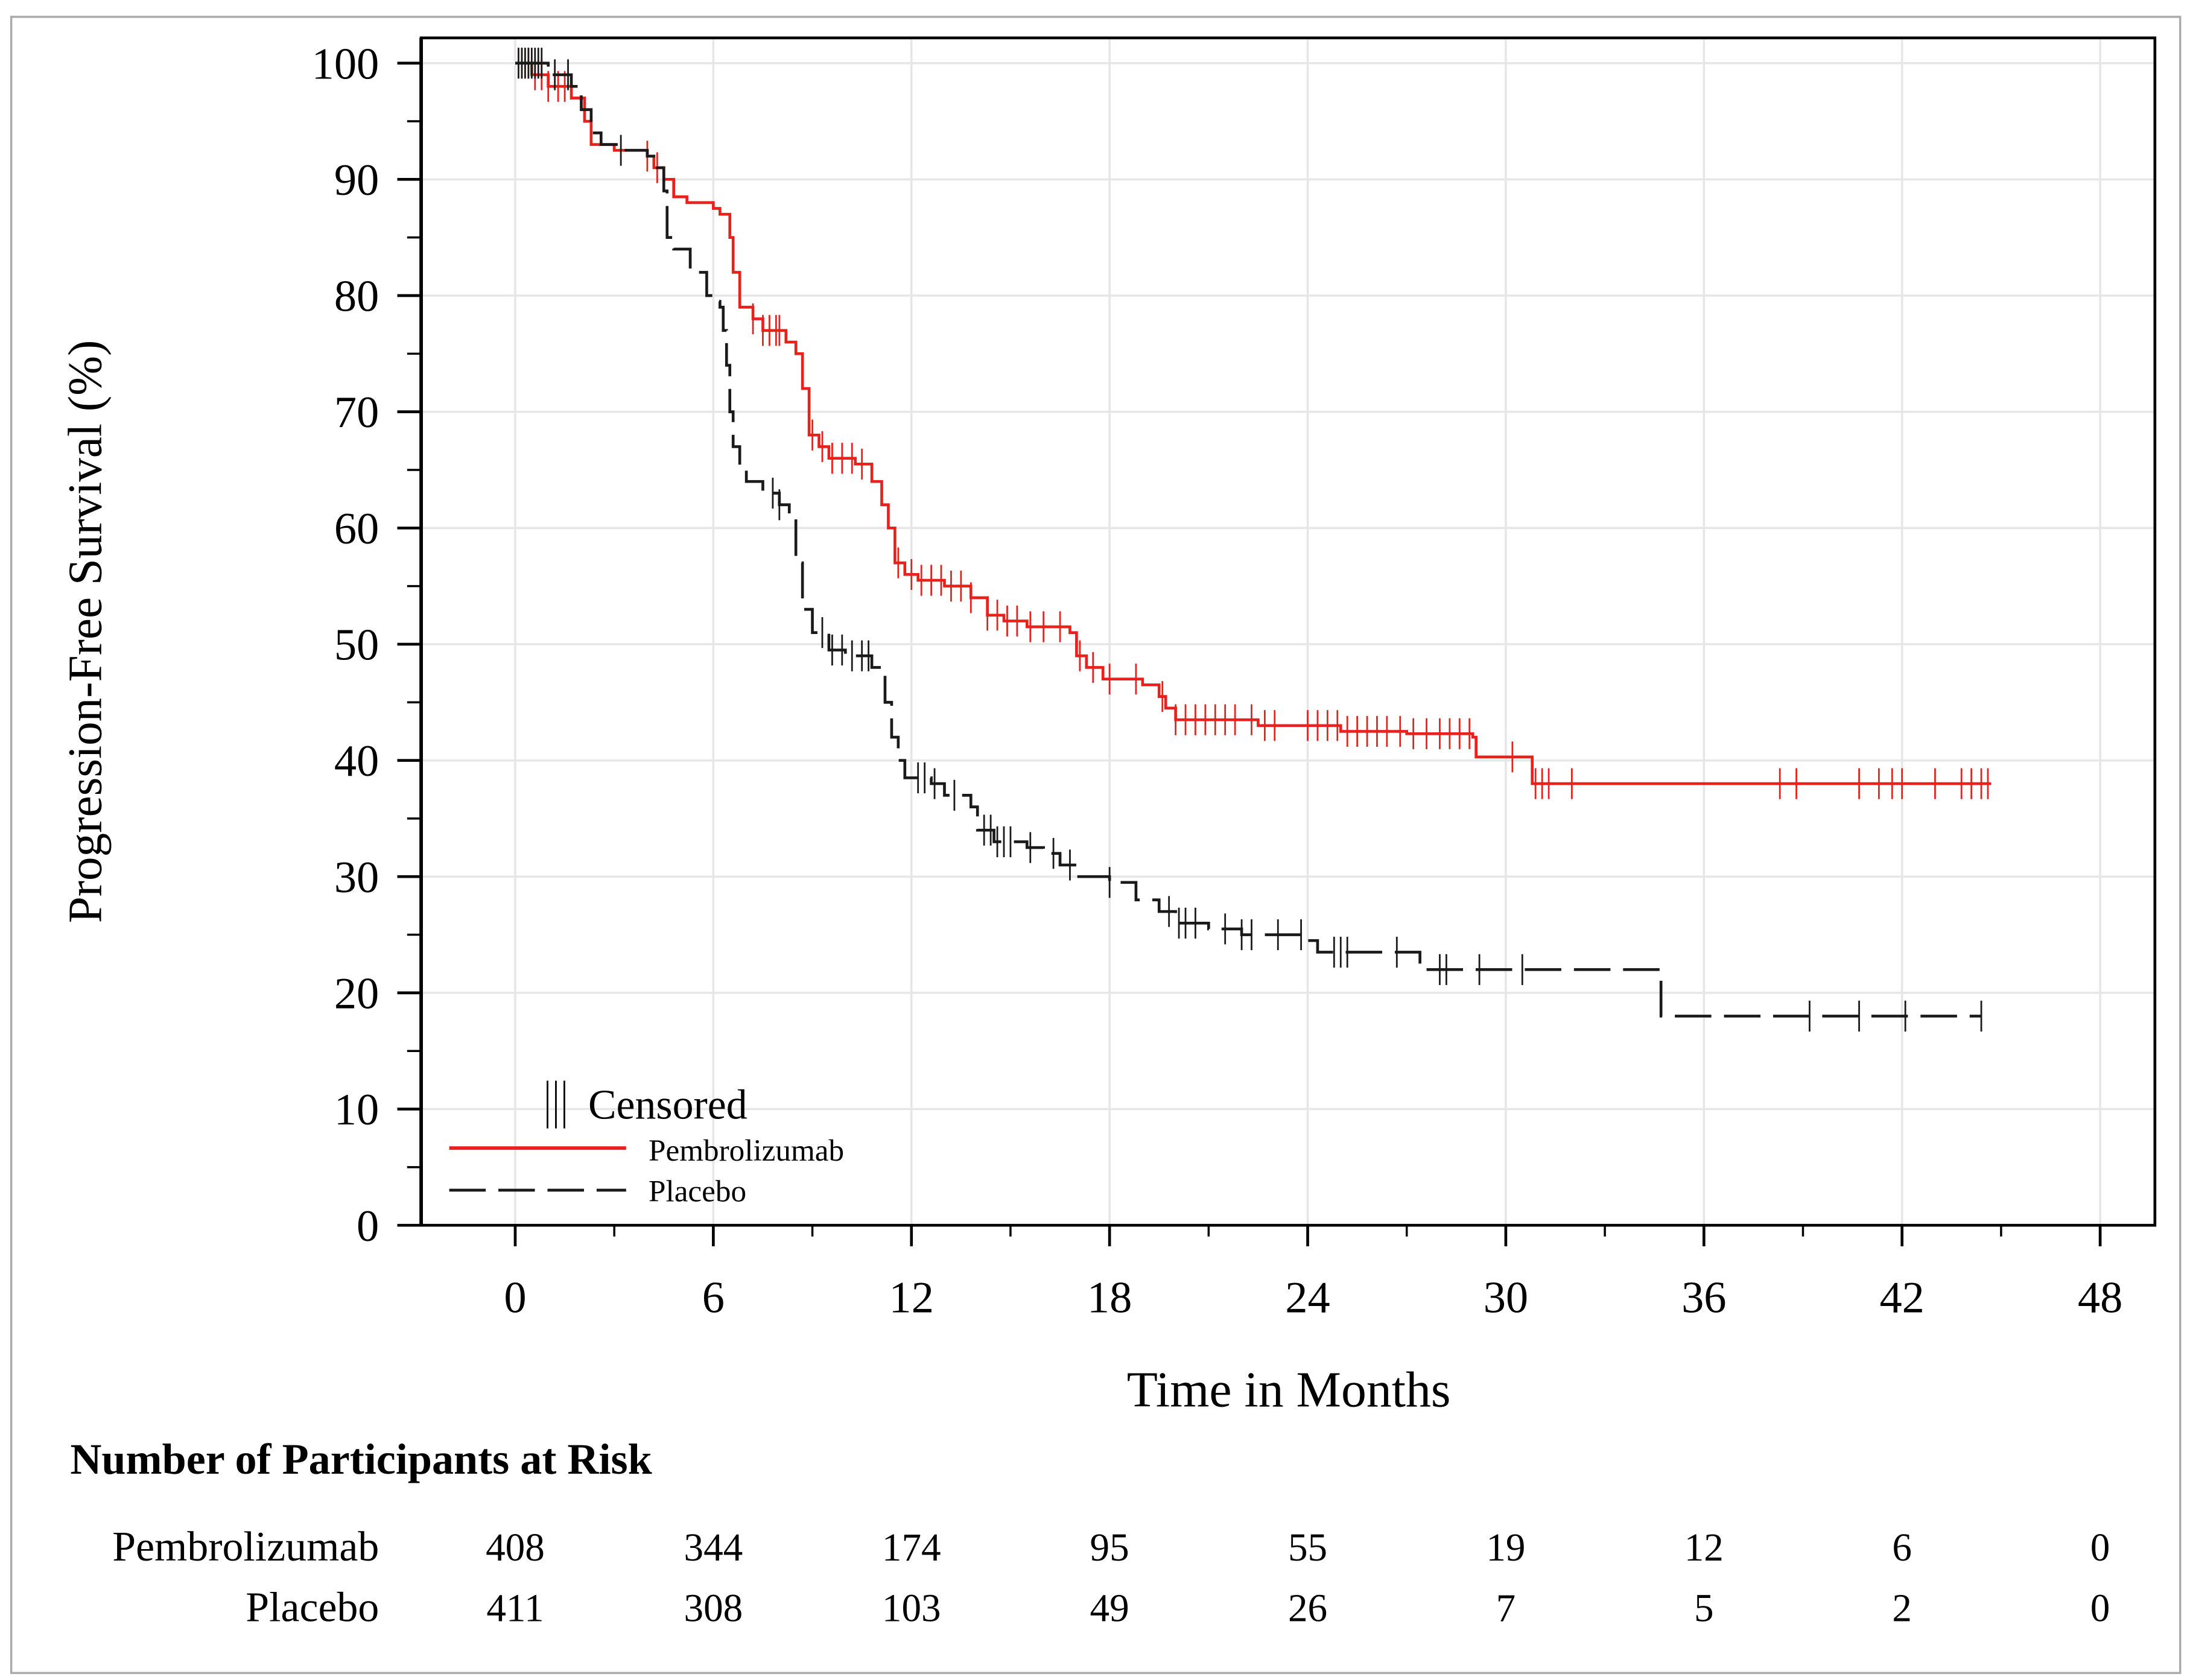 This screenshot has width=2190, height=1680. What do you see at coordinates (713, 1548) in the screenshot?
I see `at-risk-pembrolizumab-value: 344` at bounding box center [713, 1548].